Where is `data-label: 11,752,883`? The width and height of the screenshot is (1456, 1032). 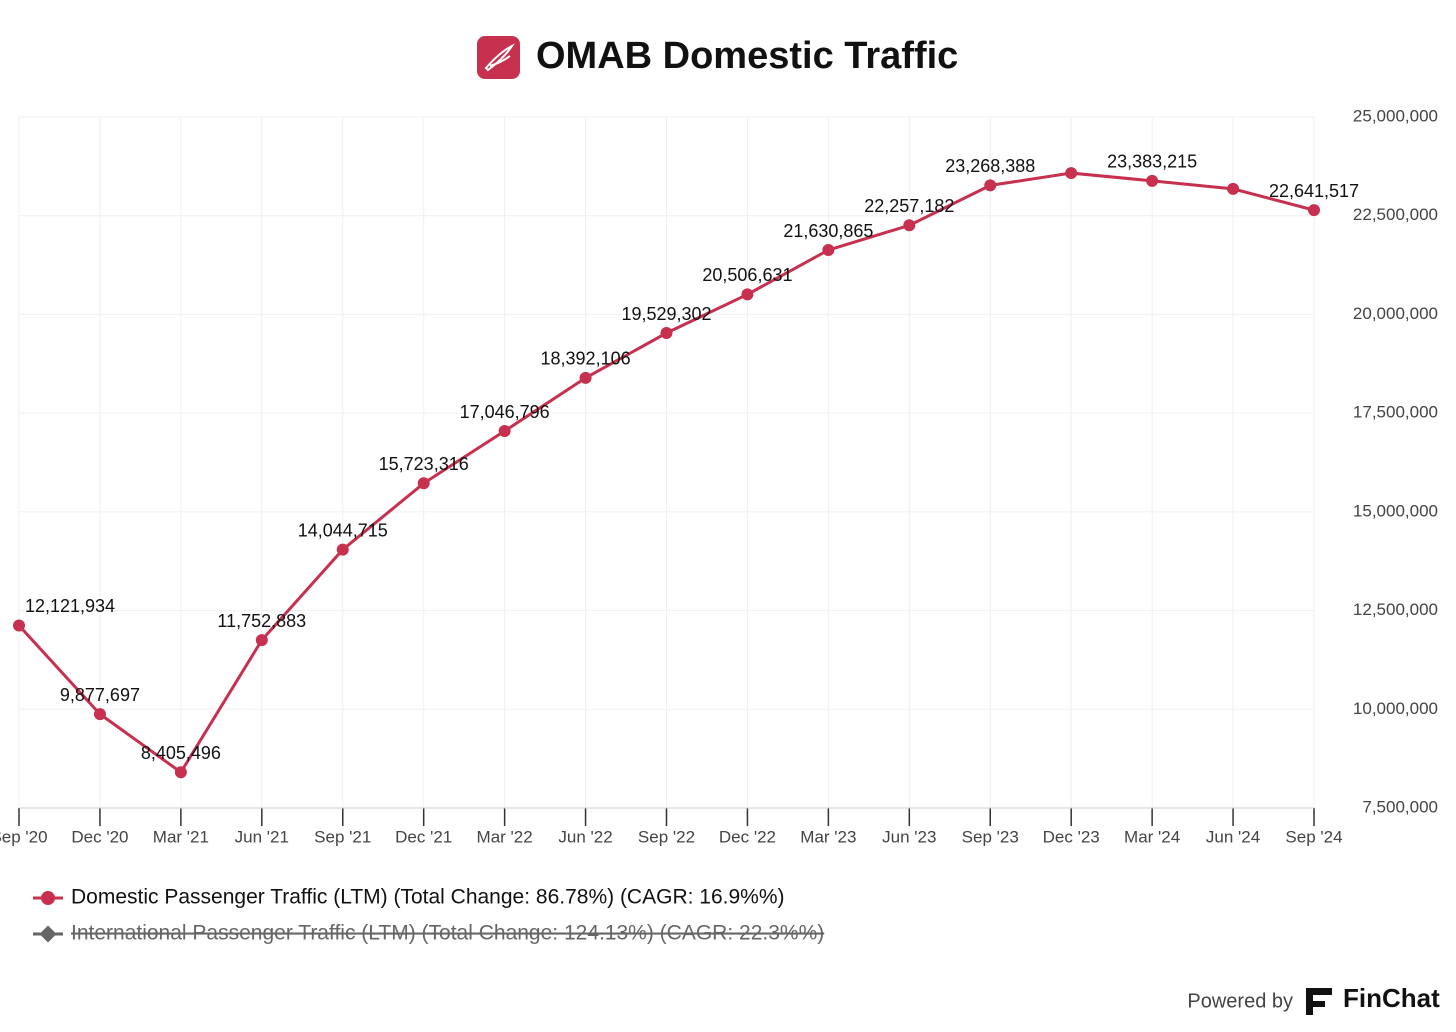 data-label: 11,752,883 is located at coordinates (261, 621).